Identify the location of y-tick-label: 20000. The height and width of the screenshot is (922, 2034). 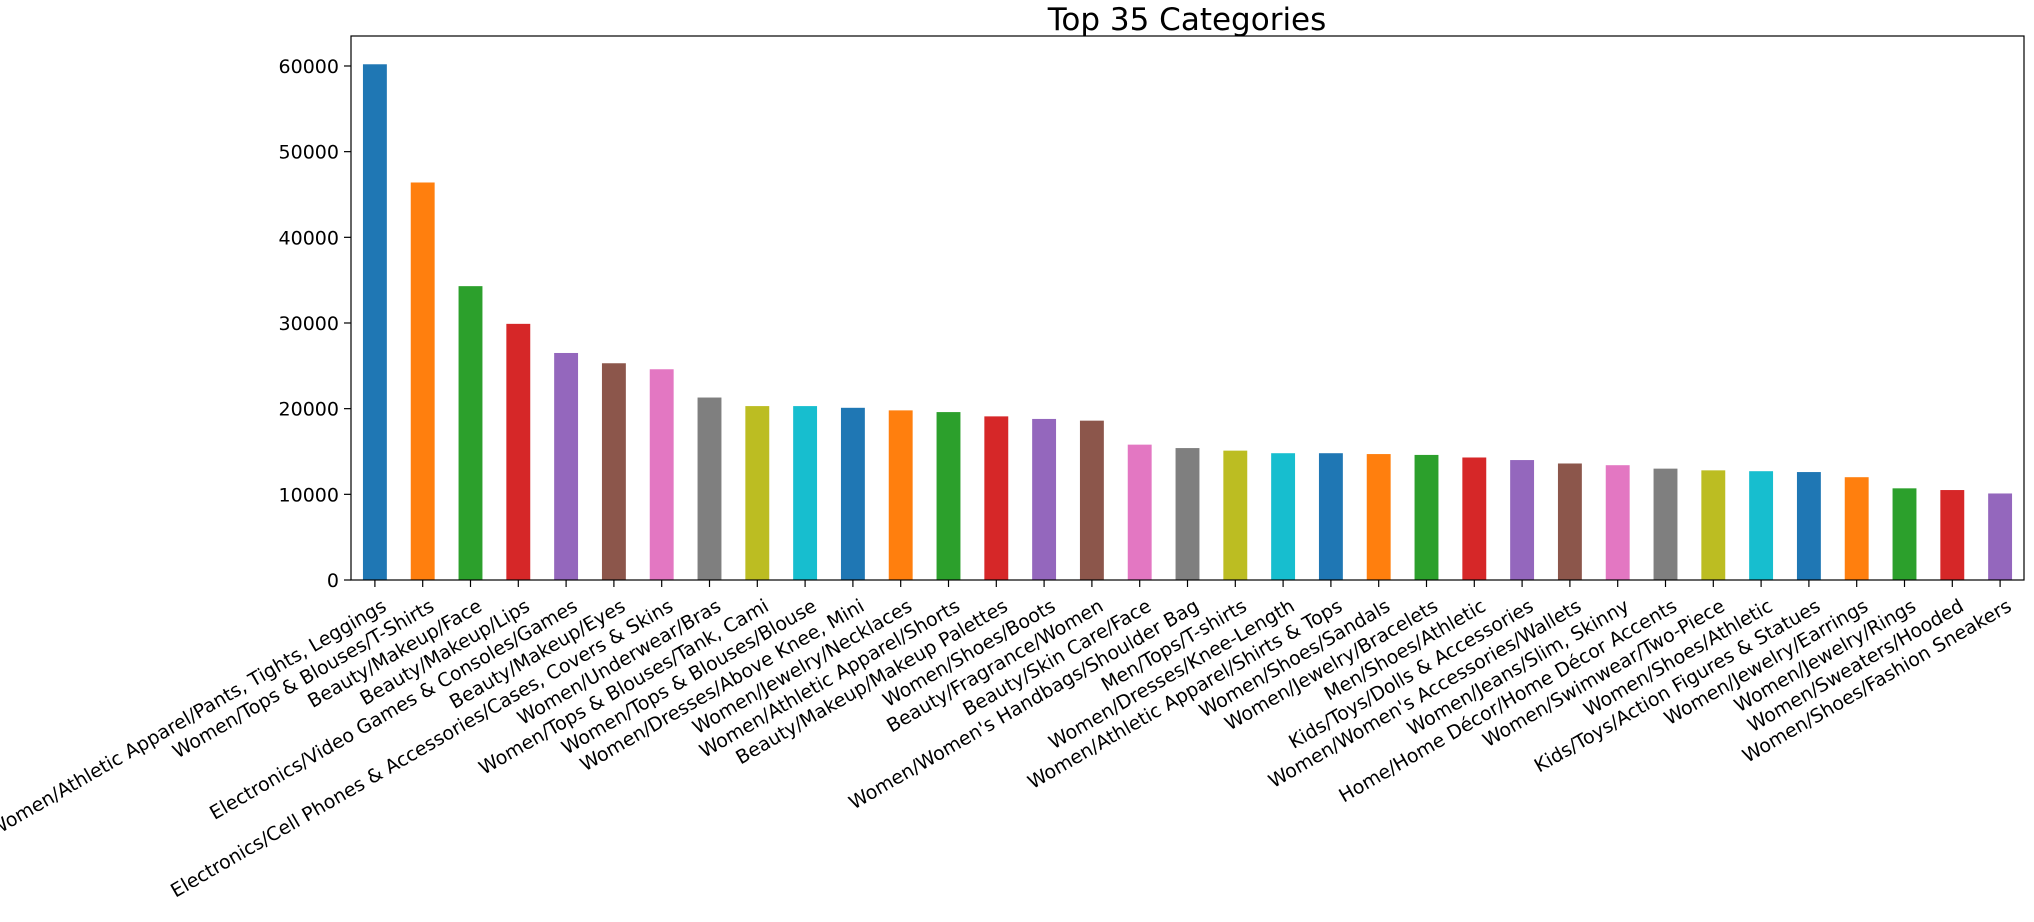
(309, 410).